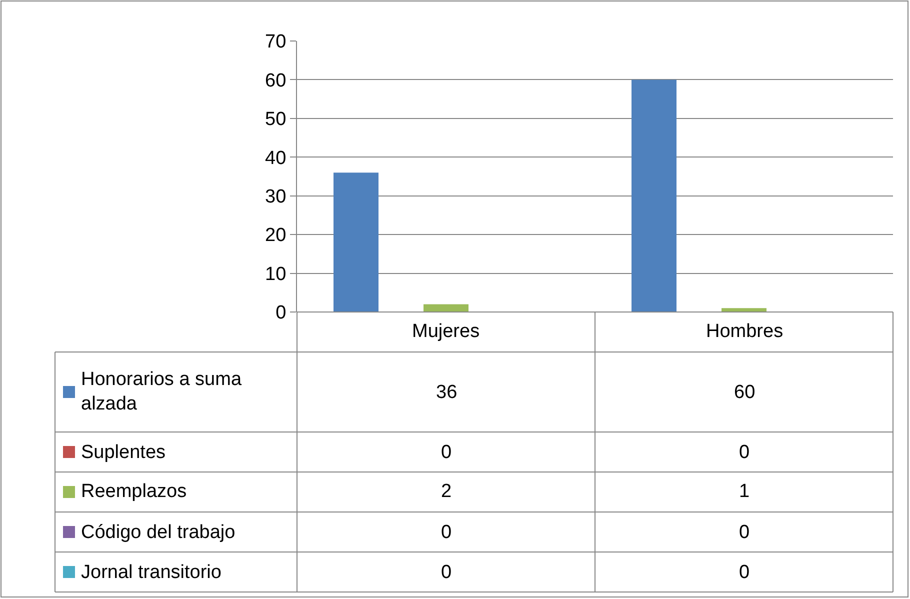 The image size is (910, 599). Describe the element at coordinates (158, 532) in the screenshot. I see `legend-label: Código del trabajo` at that location.